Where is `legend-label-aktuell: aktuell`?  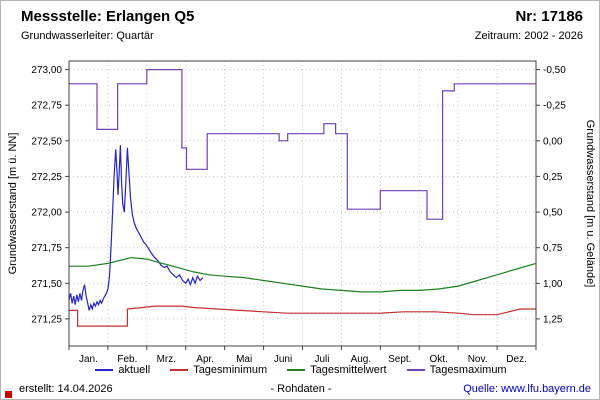
legend-label-aktuell: aktuell is located at coordinates (134, 370).